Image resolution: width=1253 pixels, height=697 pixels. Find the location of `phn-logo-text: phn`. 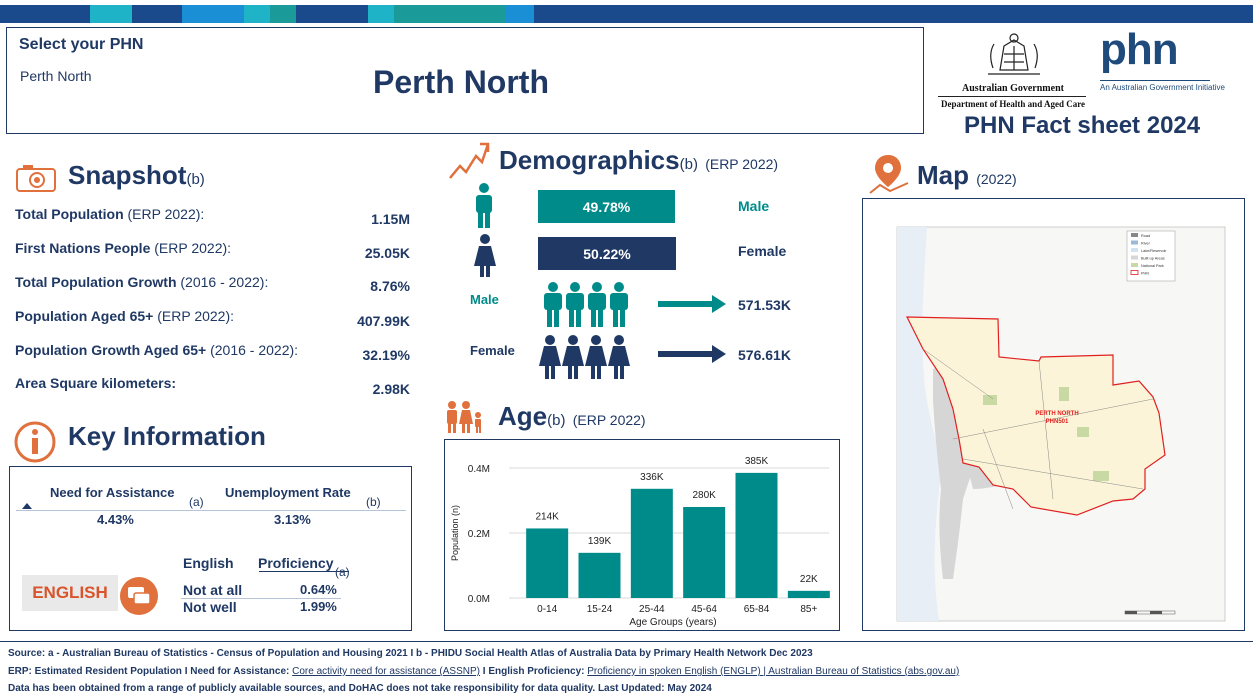

phn-logo-text: phn is located at coordinates (1139, 49).